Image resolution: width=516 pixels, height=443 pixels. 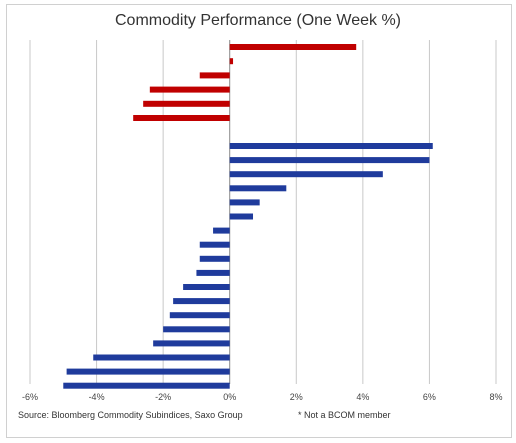 What do you see at coordinates (163, 397) in the screenshot?
I see `x-tick-label: -2%` at bounding box center [163, 397].